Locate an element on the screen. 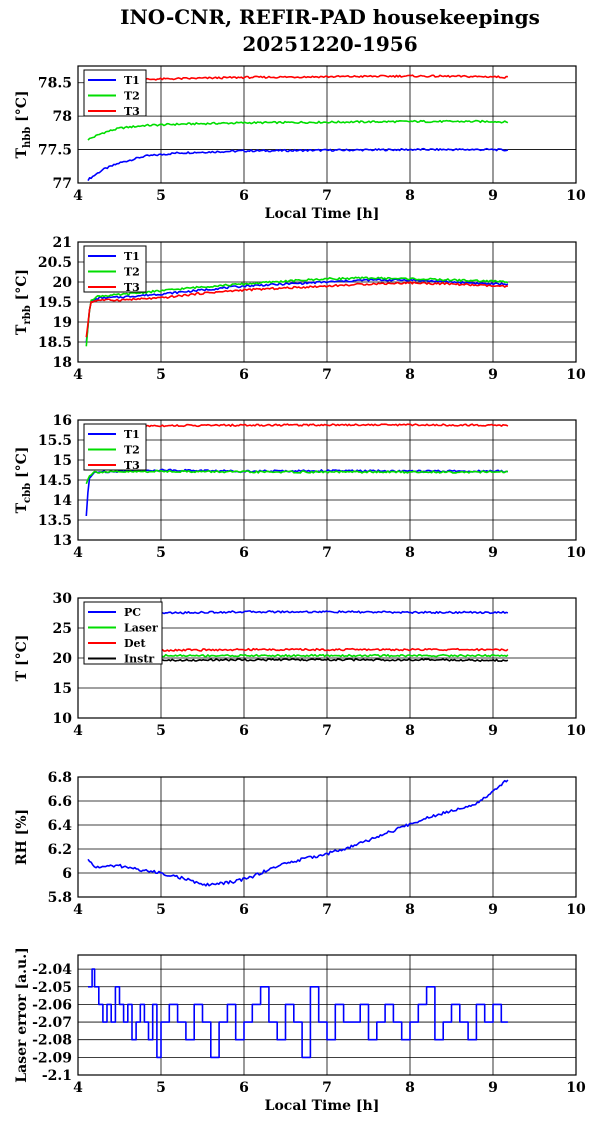 This screenshot has width=595, height=1134. y-tick-label: 78 is located at coordinates (62, 117).